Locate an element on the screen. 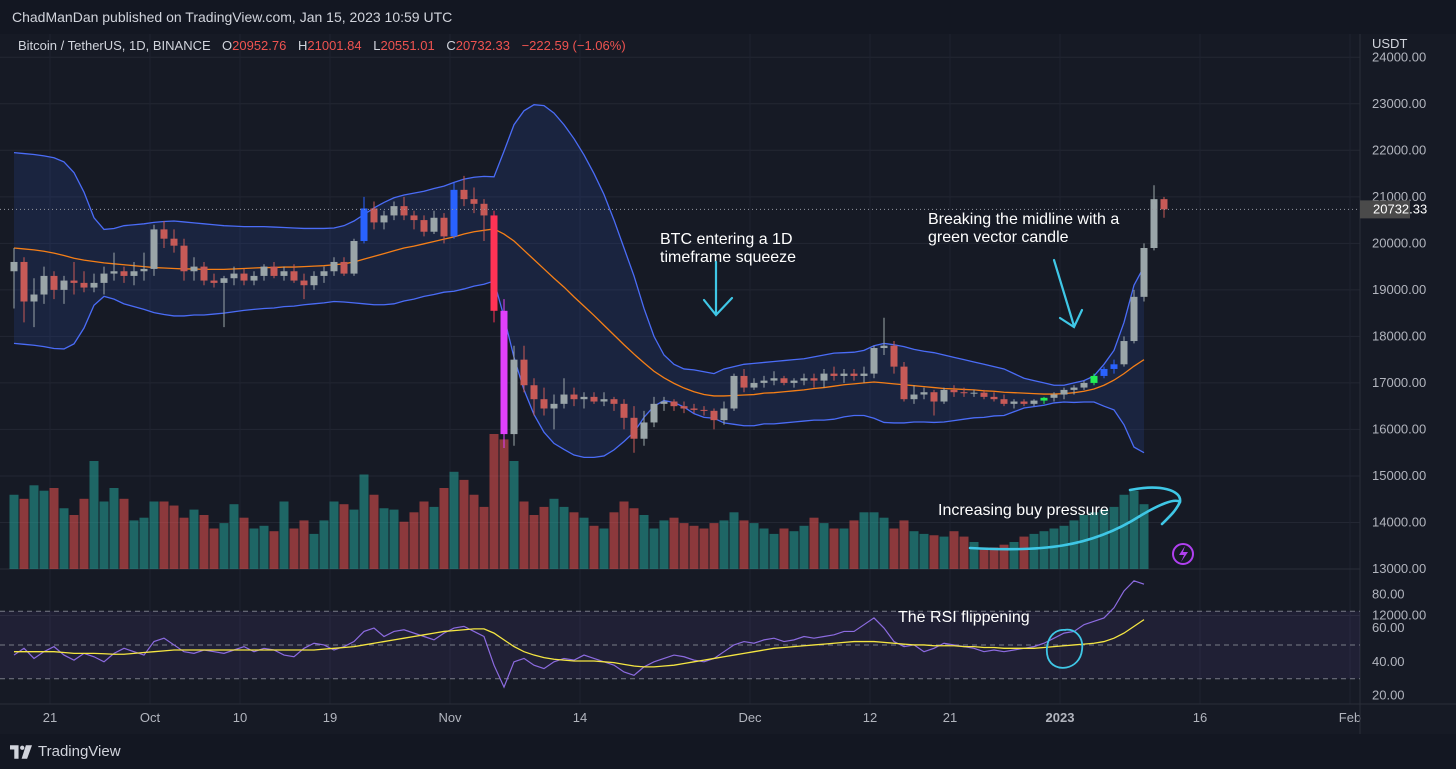 The height and width of the screenshot is (769, 1456). annotation-squeeze-text: BTC entering a 1D is located at coordinates (726, 239).